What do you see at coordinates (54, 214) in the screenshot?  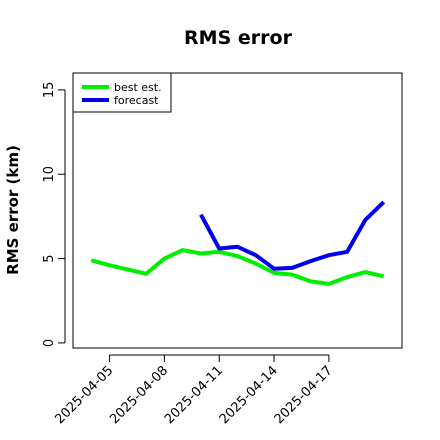 I see `y-axis: 0 5 10 15` at bounding box center [54, 214].